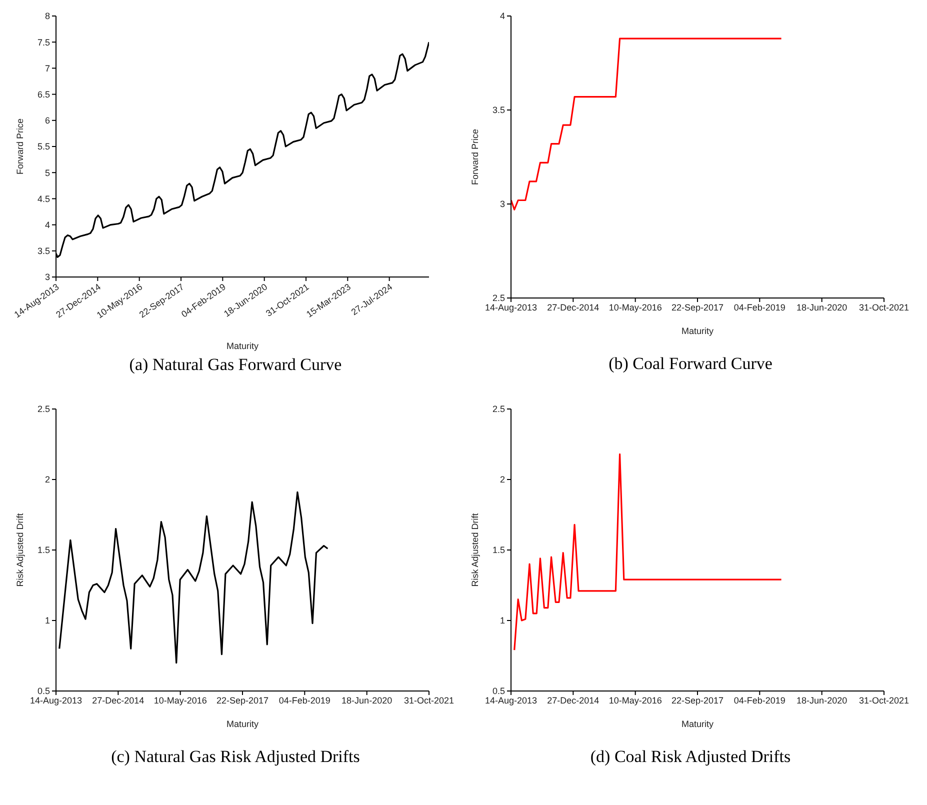 This screenshot has width=927, height=805. I want to click on y-tick-label: 5.5, so click(43, 147).